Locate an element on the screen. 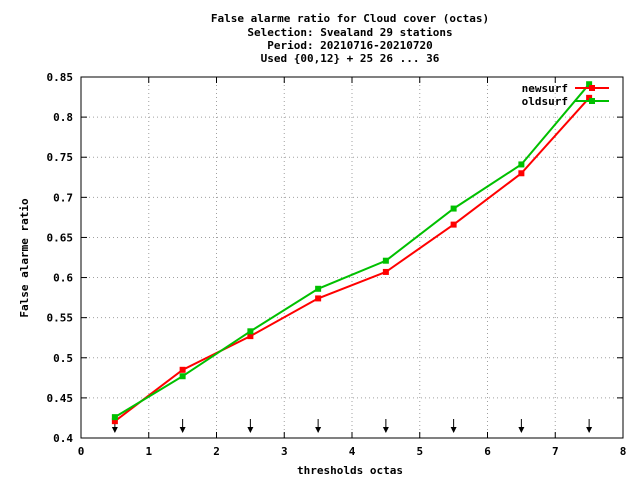 This screenshot has width=640, height=480. legend-marker-oldsurf is located at coordinates (592, 101).